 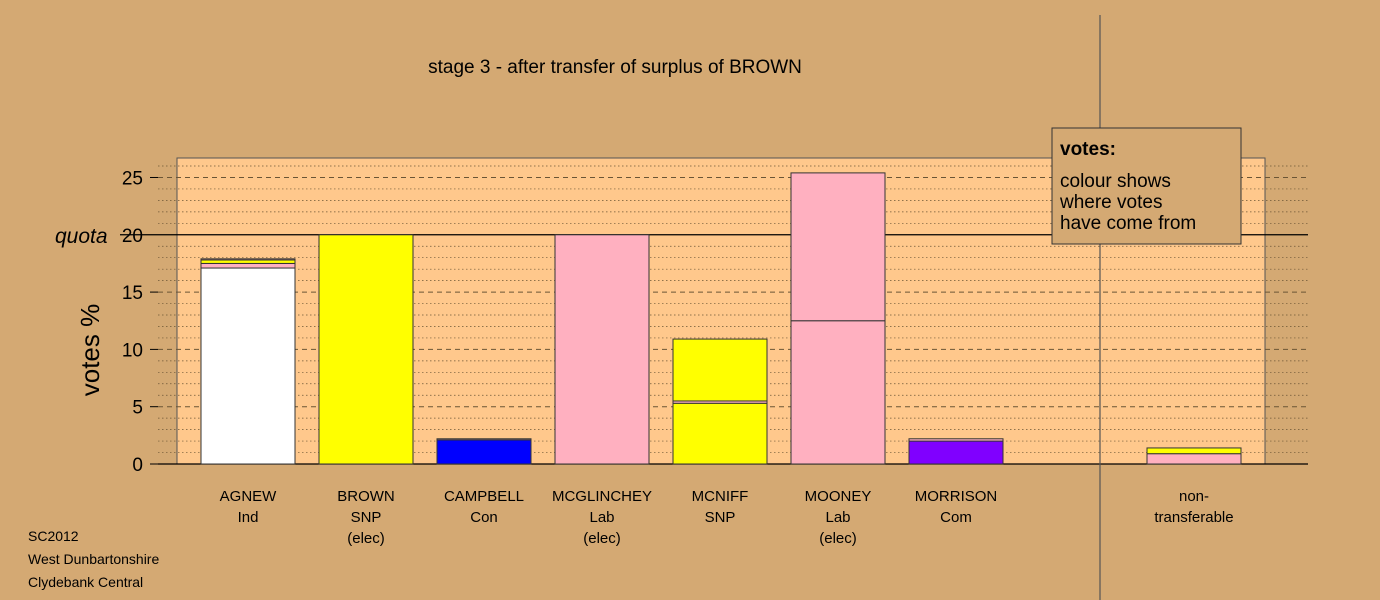 What do you see at coordinates (137, 465) in the screenshot?
I see `y-tick-label: 0` at bounding box center [137, 465].